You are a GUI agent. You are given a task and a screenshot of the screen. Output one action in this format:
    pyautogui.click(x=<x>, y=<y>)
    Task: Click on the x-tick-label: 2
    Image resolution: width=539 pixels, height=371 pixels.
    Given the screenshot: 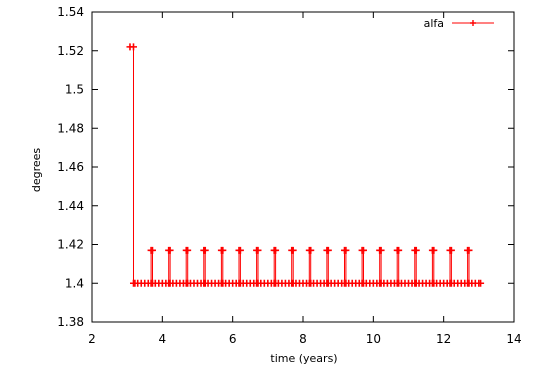 What is the action you would take?
    pyautogui.click(x=92, y=339)
    